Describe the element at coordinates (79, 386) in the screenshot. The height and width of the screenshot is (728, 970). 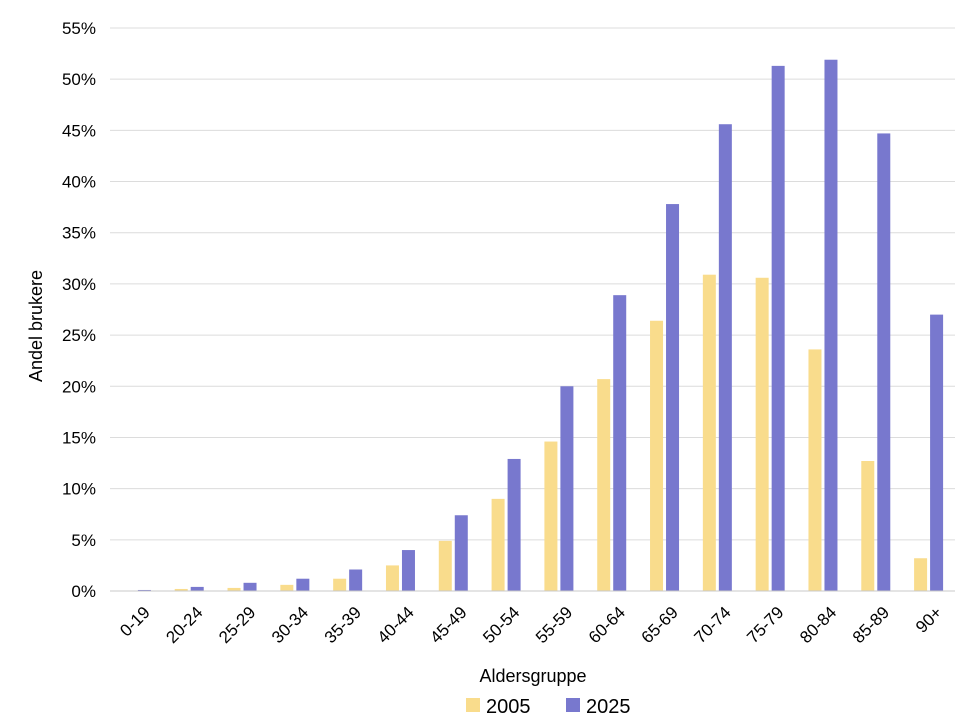
I see `y-tick-label: 20%` at that location.